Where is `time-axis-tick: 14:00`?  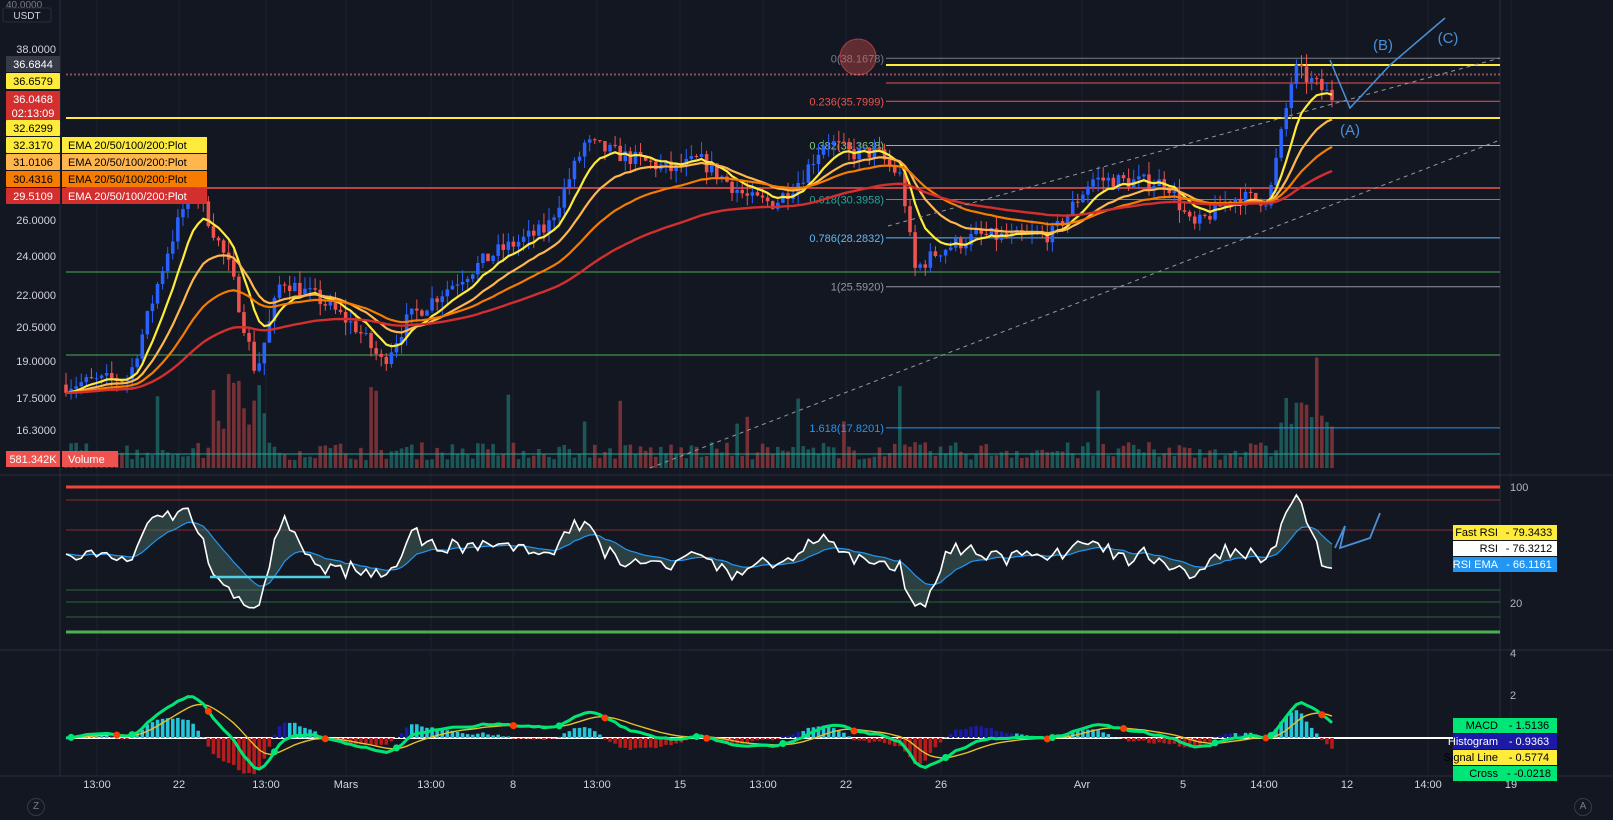
time-axis-tick: 14:00 is located at coordinates (1264, 785).